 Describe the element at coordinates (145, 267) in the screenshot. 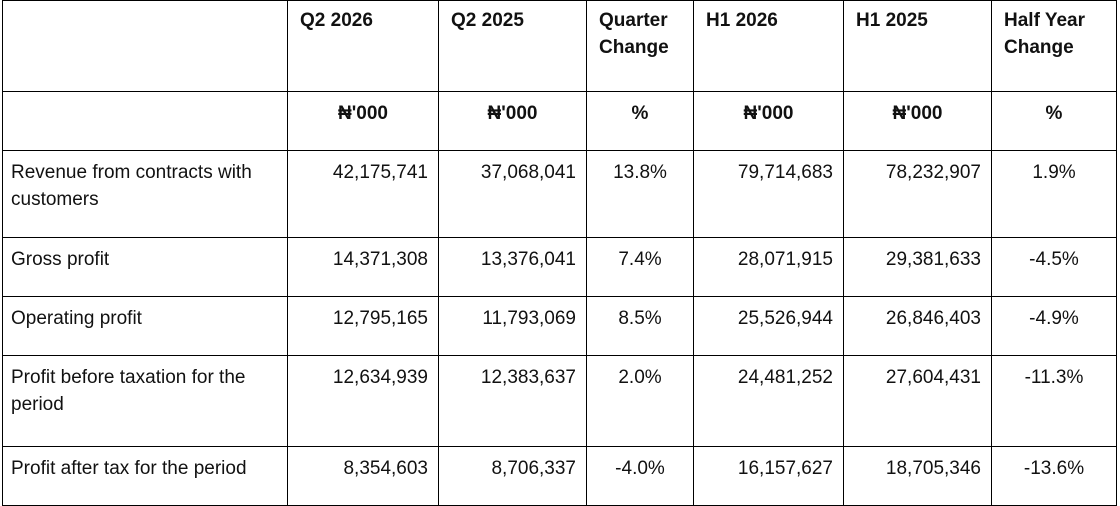

I see `row-label: Gross profit` at that location.